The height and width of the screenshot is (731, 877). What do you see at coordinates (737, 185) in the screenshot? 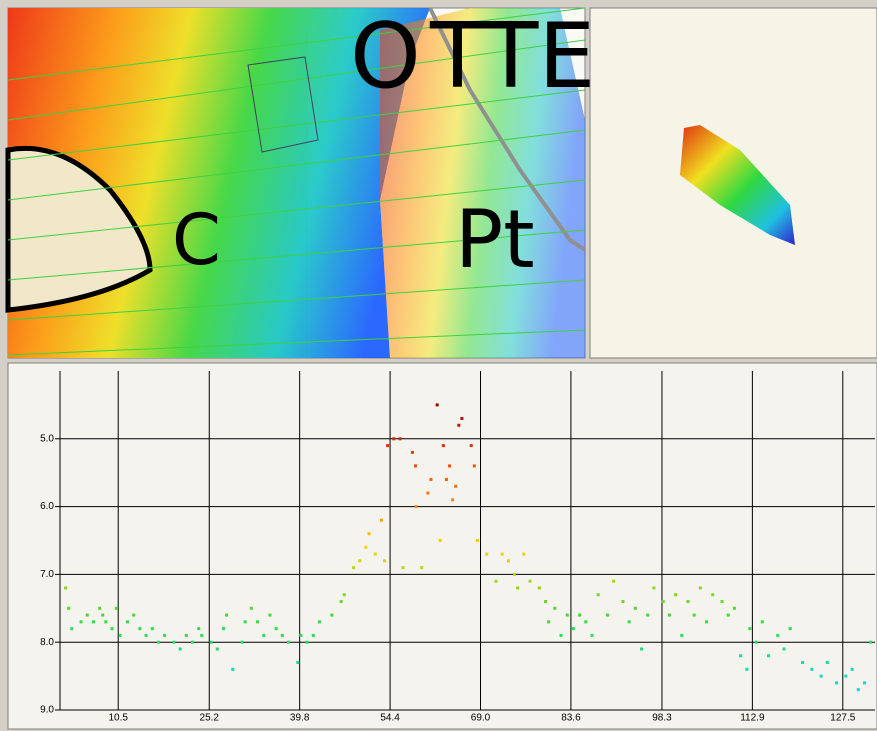
I see `point-cloud` at bounding box center [737, 185].